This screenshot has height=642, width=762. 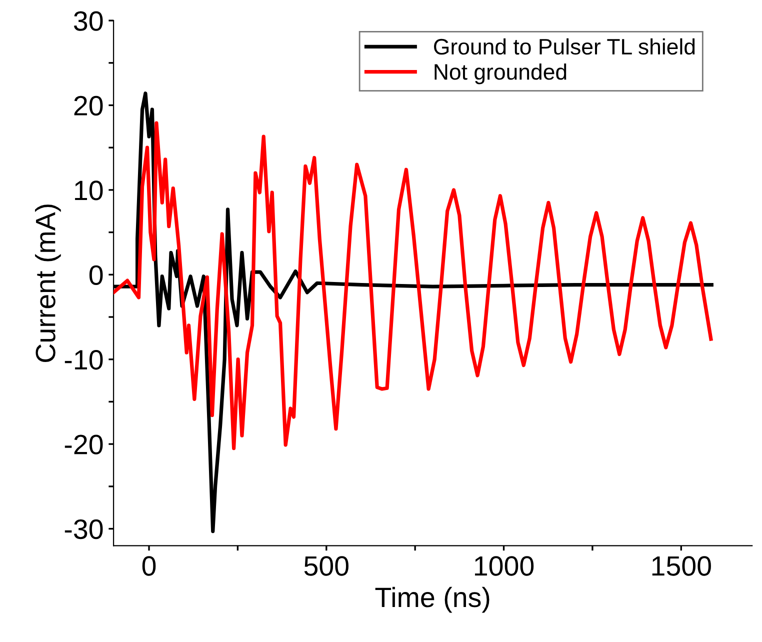 I want to click on y-tick-label: -30, so click(x=83, y=529).